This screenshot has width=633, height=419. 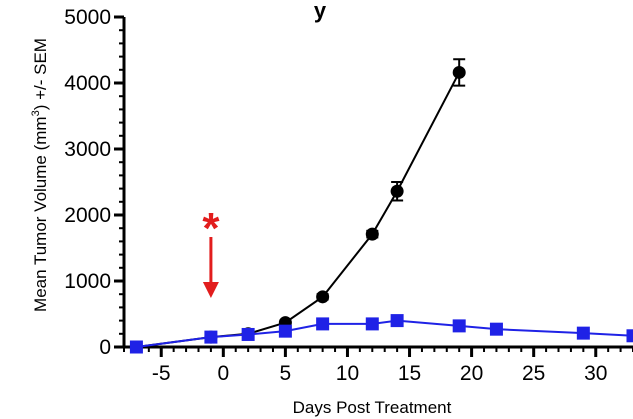 I want to click on x-tick-label: 10, so click(x=347, y=373).